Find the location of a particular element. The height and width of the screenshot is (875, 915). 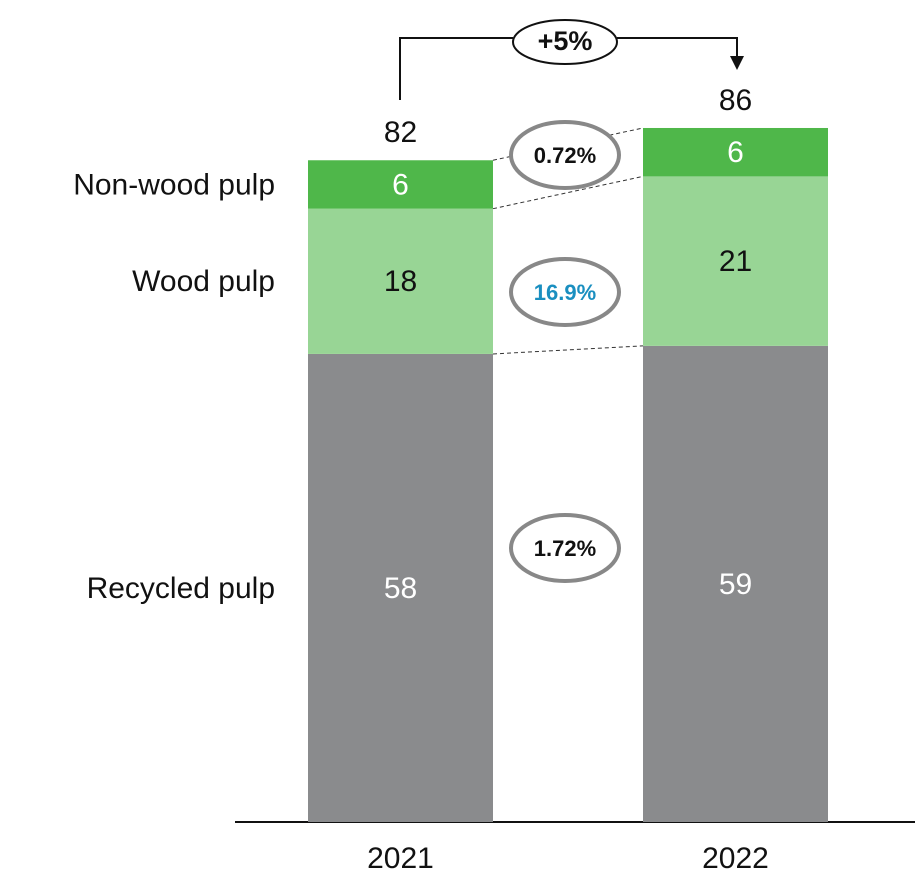

segment-growth-label: 0.72% is located at coordinates (565, 155).